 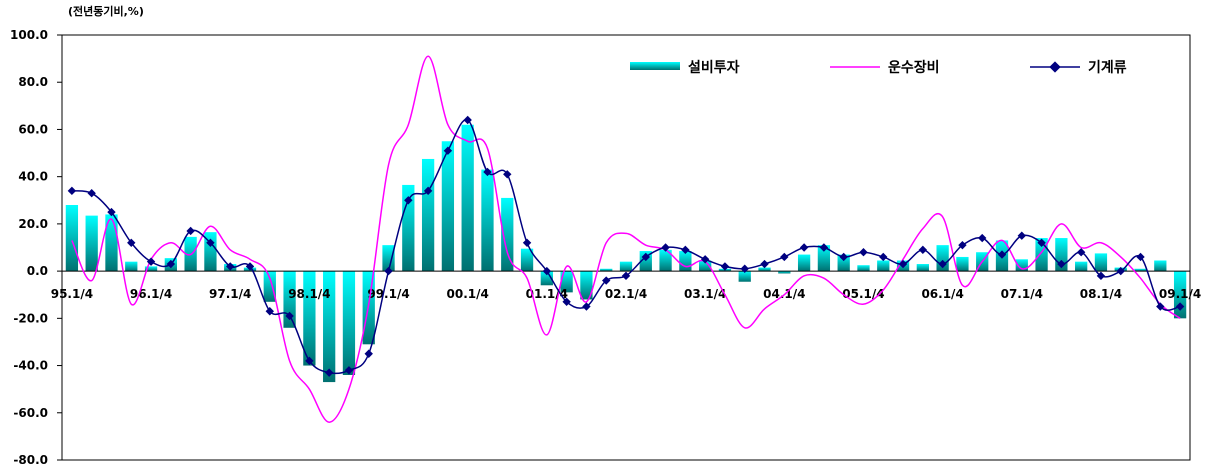 I want to click on point-navy-07.4/4, so click(x=1081, y=252).